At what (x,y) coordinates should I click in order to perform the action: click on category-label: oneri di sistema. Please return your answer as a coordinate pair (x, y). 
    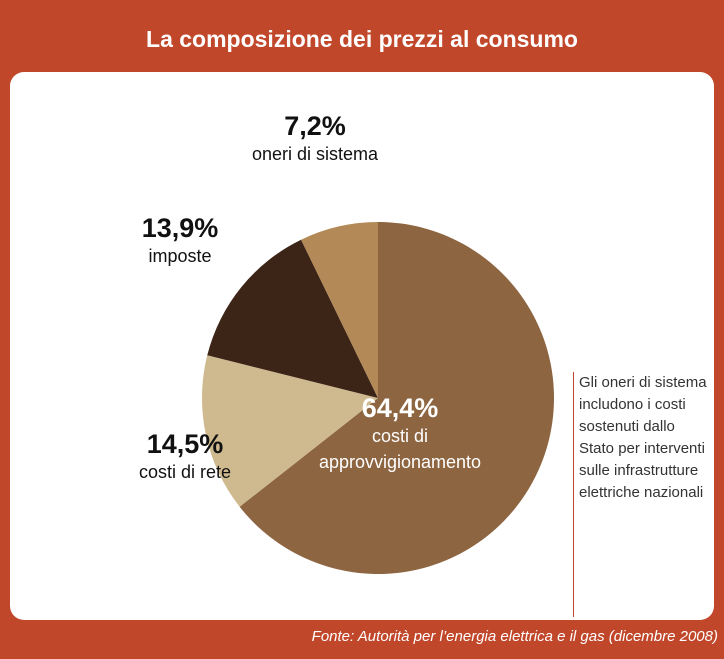
    Looking at the image, I should click on (315, 154).